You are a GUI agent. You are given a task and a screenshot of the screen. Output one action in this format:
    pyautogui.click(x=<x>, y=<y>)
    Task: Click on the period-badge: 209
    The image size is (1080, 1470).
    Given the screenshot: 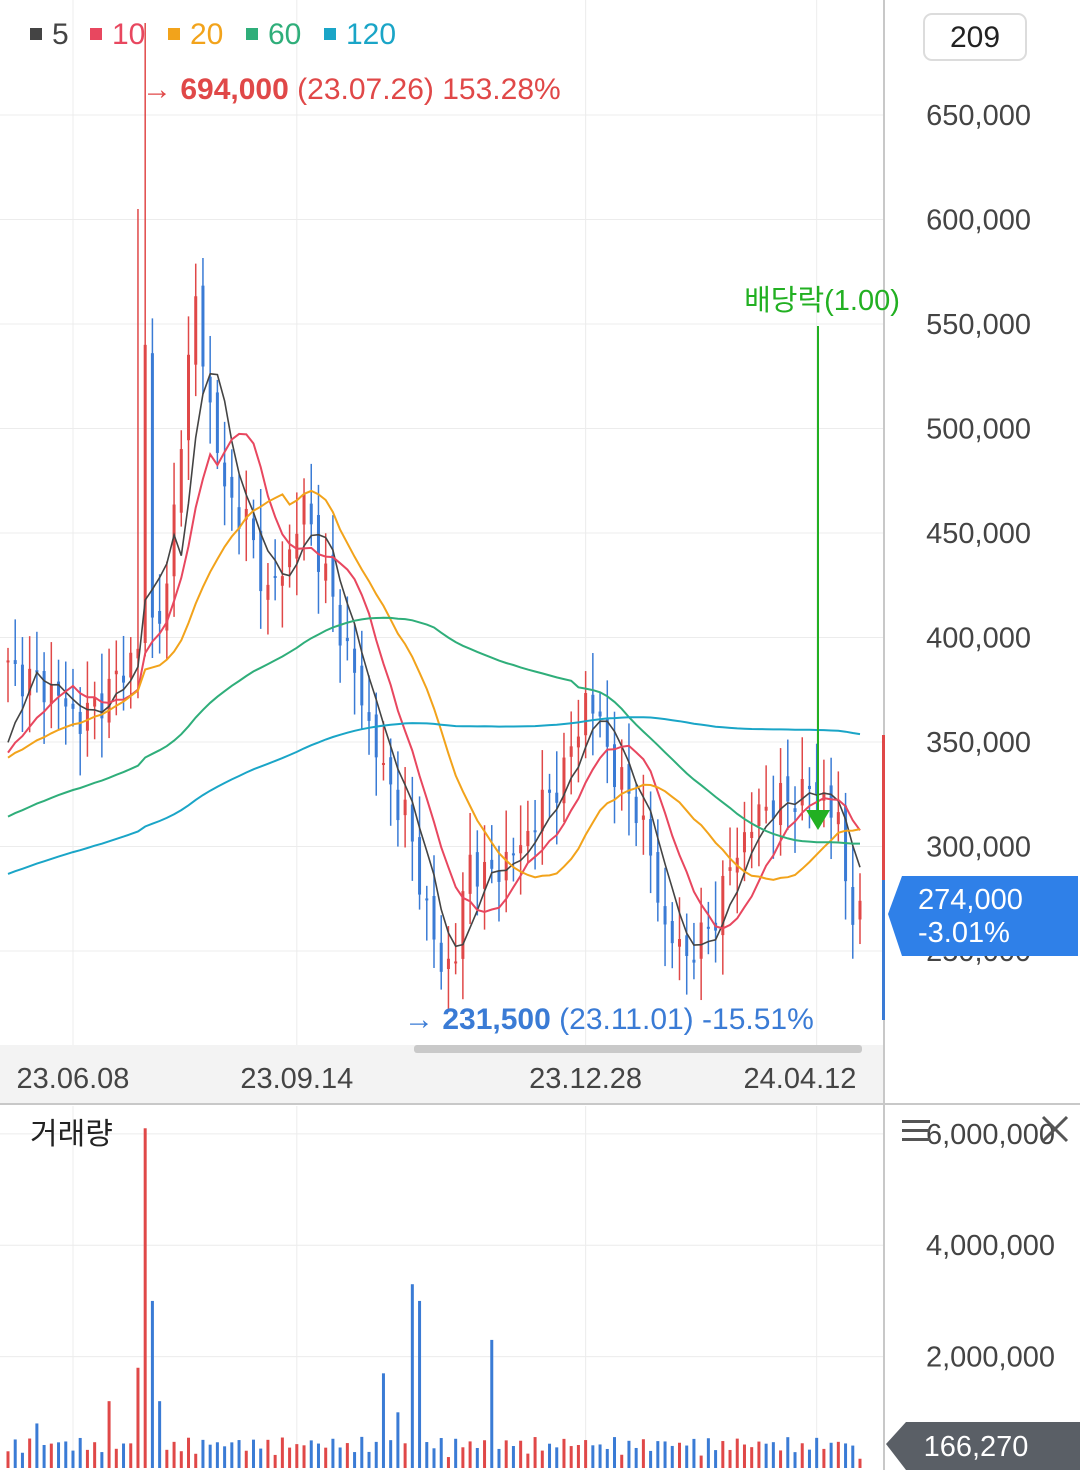 What is the action you would take?
    pyautogui.click(x=975, y=37)
    